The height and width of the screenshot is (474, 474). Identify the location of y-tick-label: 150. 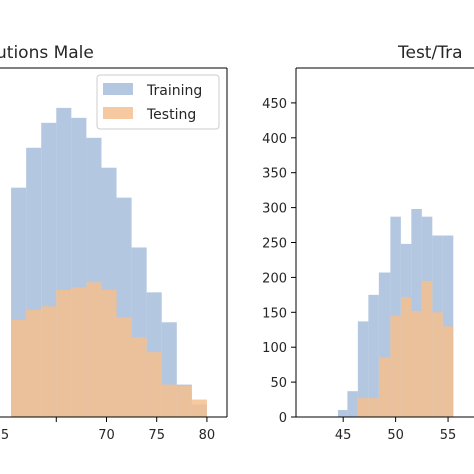
(274, 313).